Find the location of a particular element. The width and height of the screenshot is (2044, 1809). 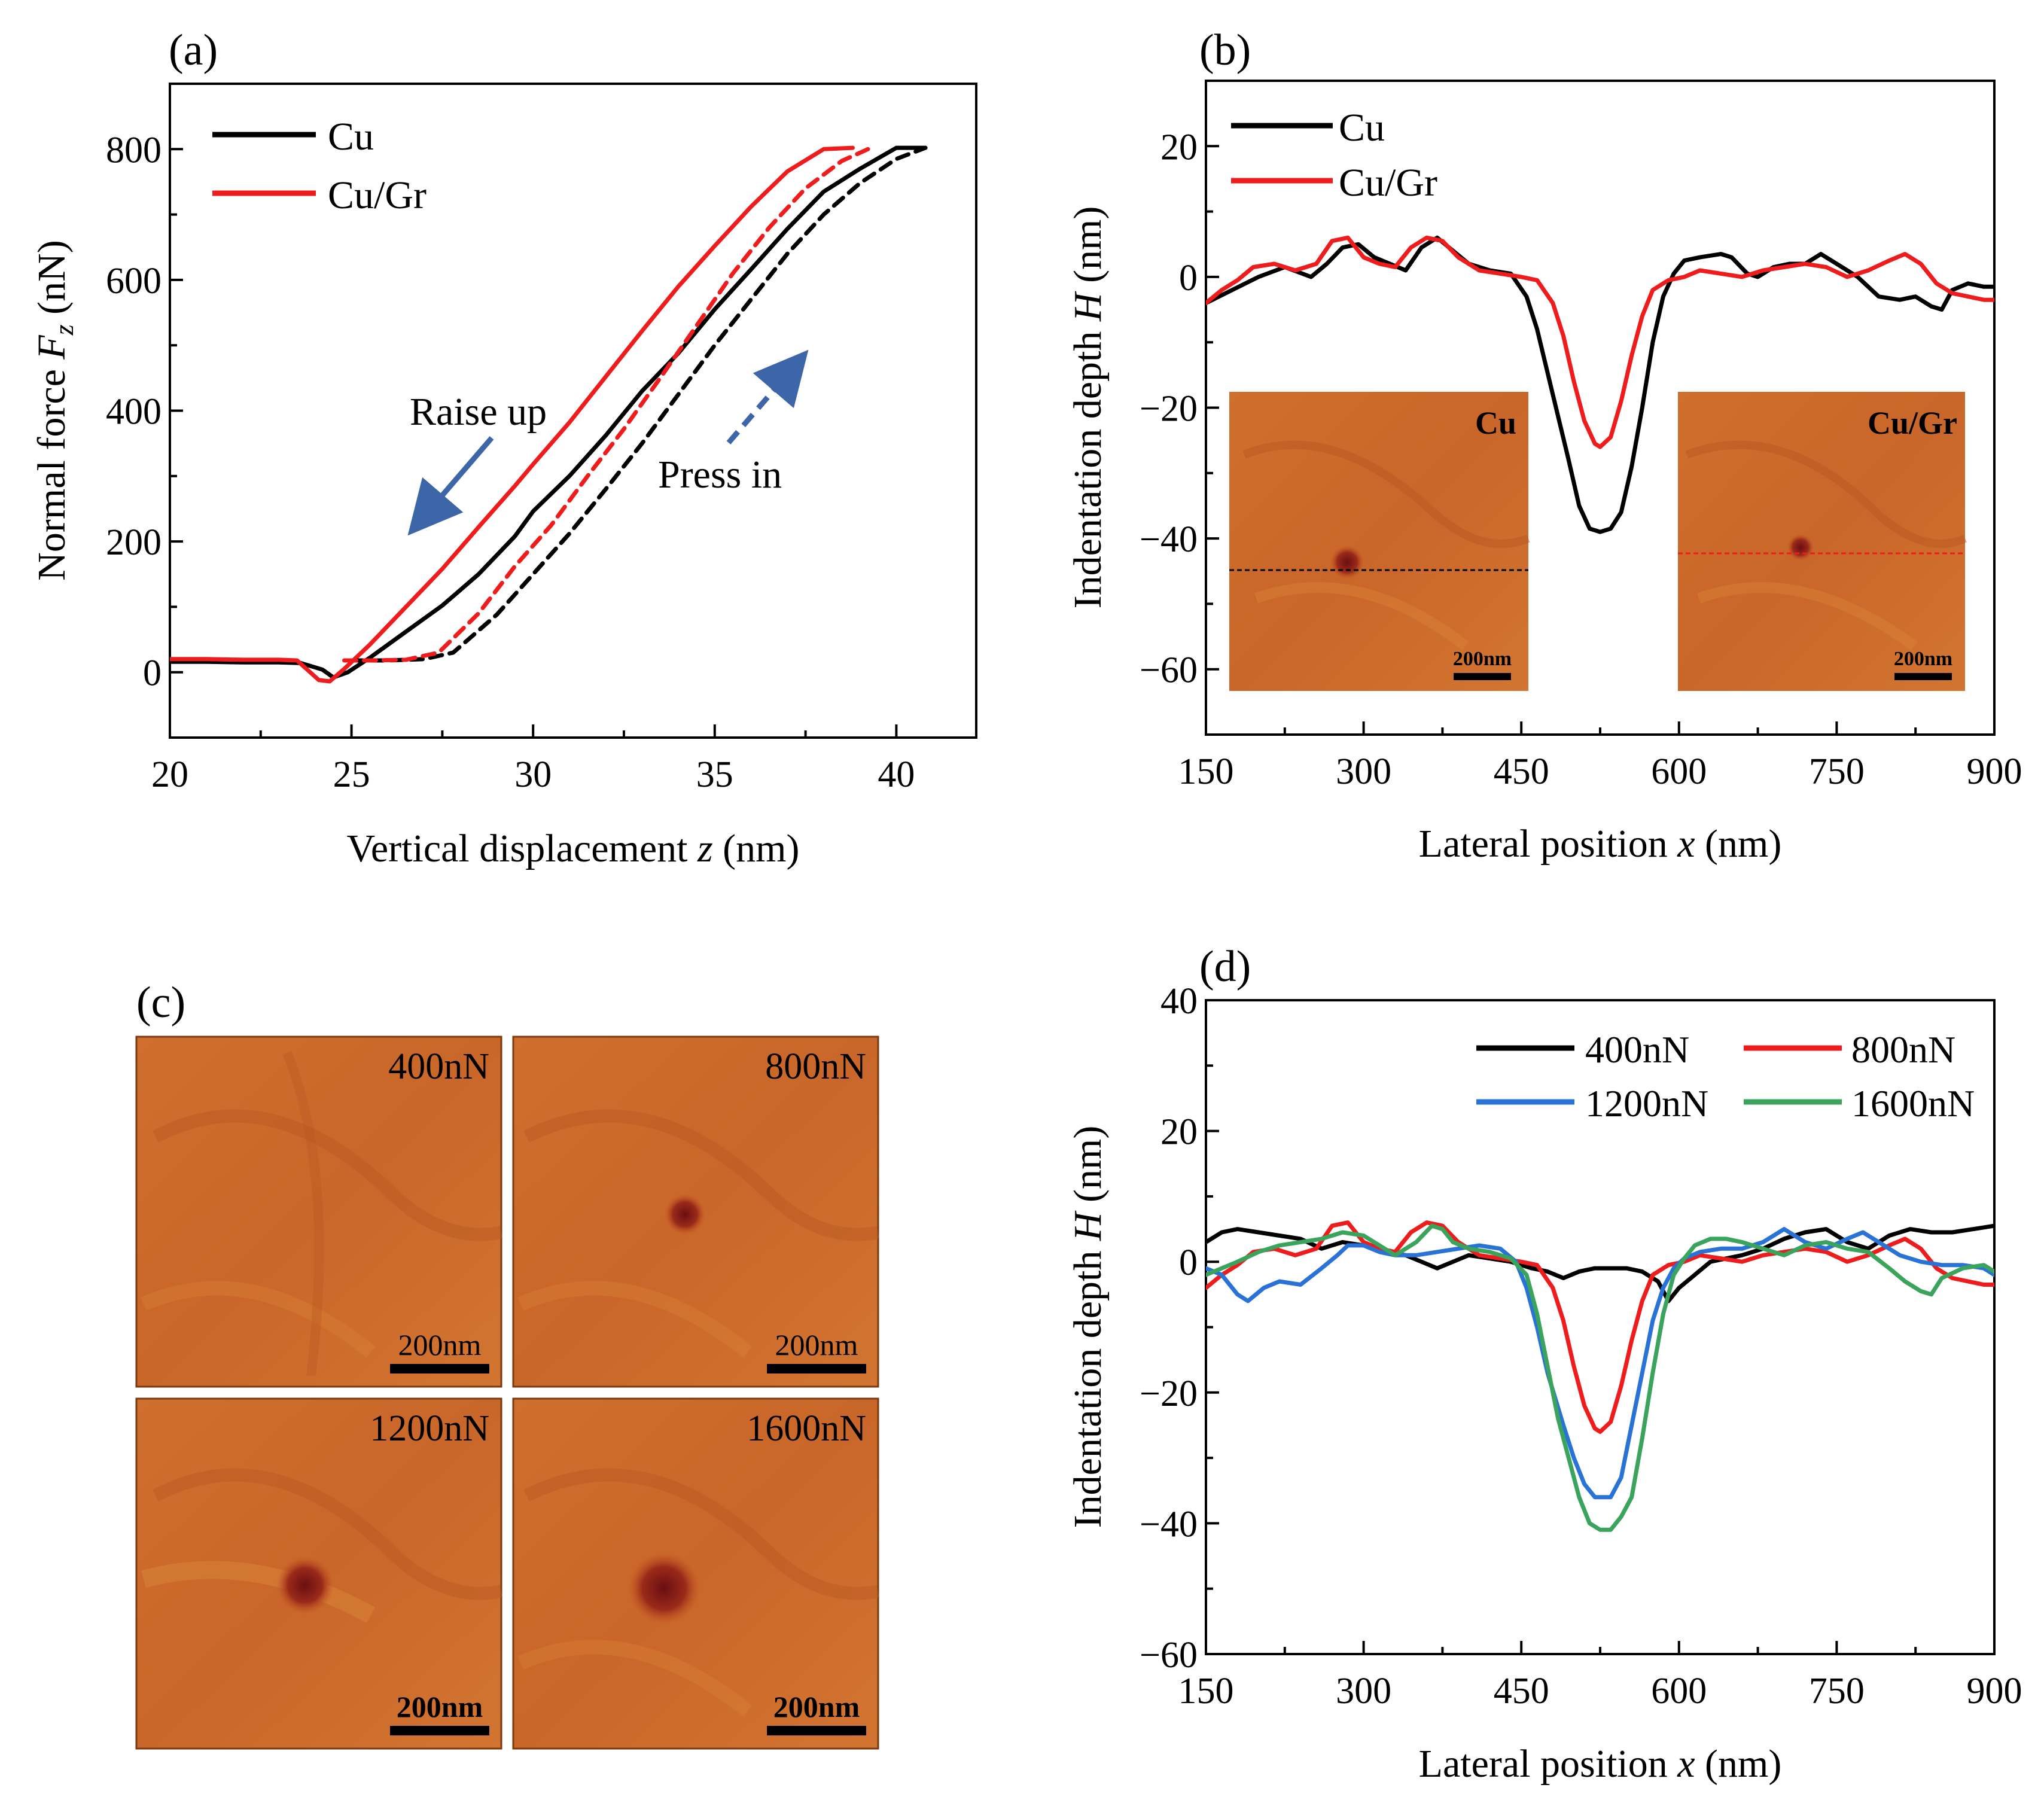

panel-b-y-axis-label: Indentation depth H (nm) is located at coordinates (1088, 407).